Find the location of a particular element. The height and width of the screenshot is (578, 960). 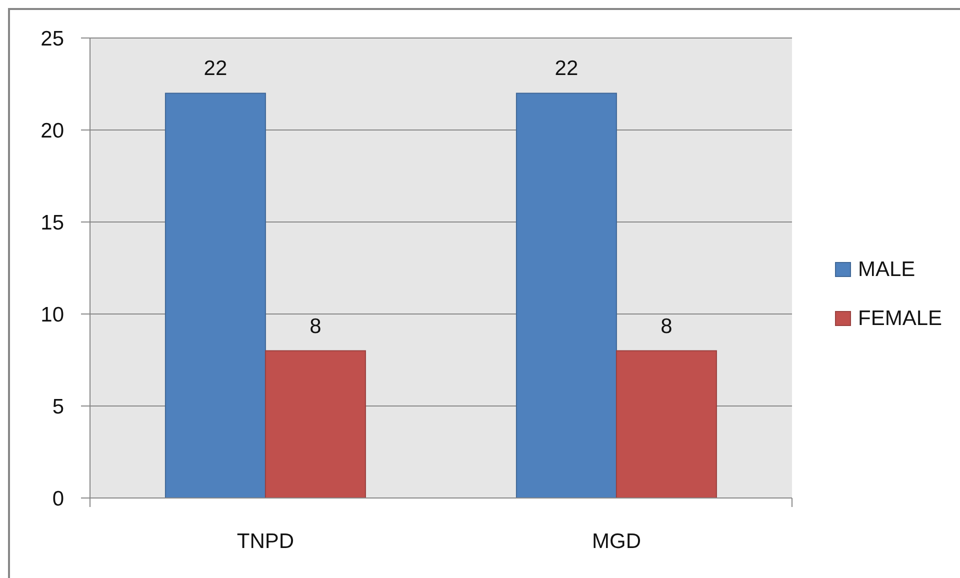

y-tick-label: 10 is located at coordinates (52, 314).